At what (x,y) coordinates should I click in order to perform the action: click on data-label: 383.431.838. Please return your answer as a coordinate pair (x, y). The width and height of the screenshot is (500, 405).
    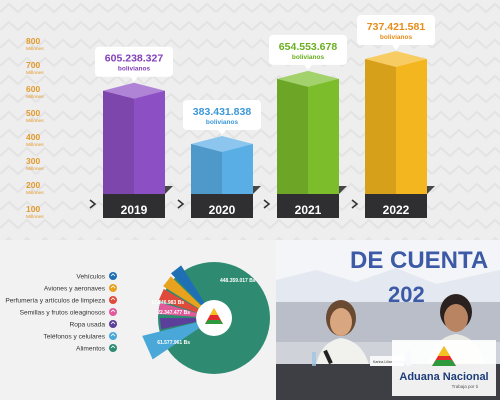
    Looking at the image, I should click on (222, 112).